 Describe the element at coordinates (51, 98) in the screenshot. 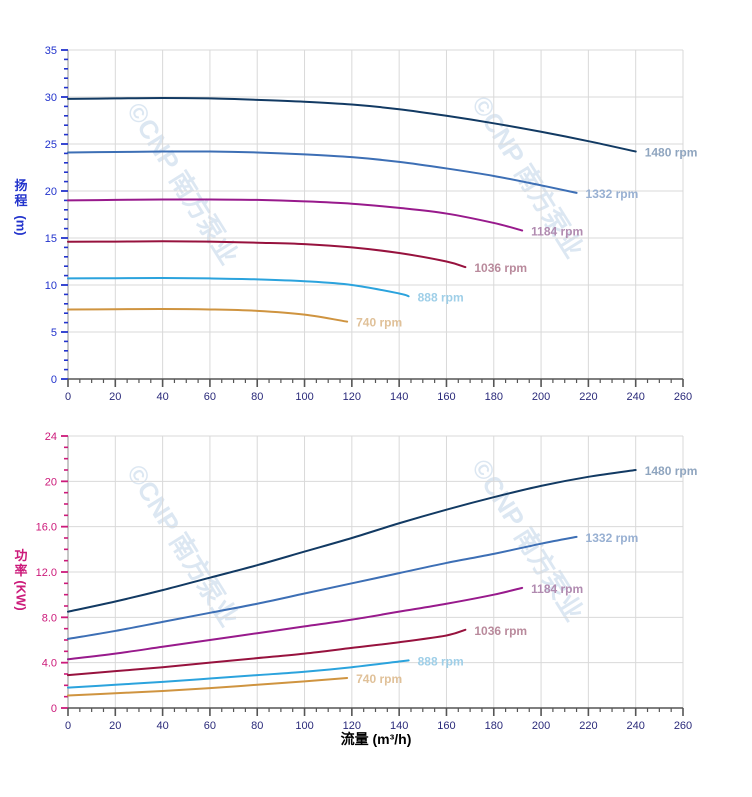

I see `y-tick-label: 30` at that location.